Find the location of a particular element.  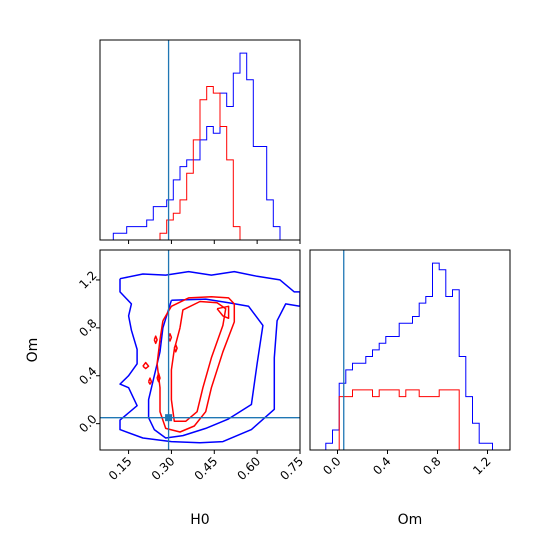

x-tick-label: 0.45 is located at coordinates (206, 468).